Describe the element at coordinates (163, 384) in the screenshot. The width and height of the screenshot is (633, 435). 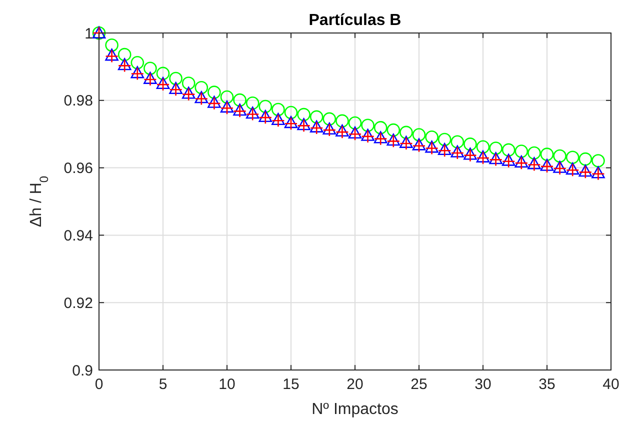
I see `x-tick-label: 5` at that location.